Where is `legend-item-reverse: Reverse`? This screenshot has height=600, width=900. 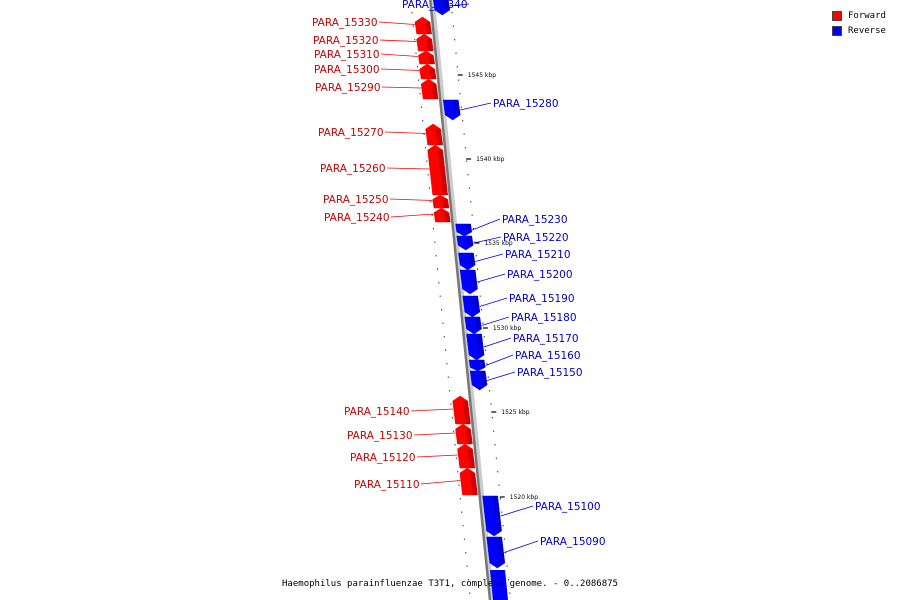
legend-item-reverse: Reverse is located at coordinates (862, 30).